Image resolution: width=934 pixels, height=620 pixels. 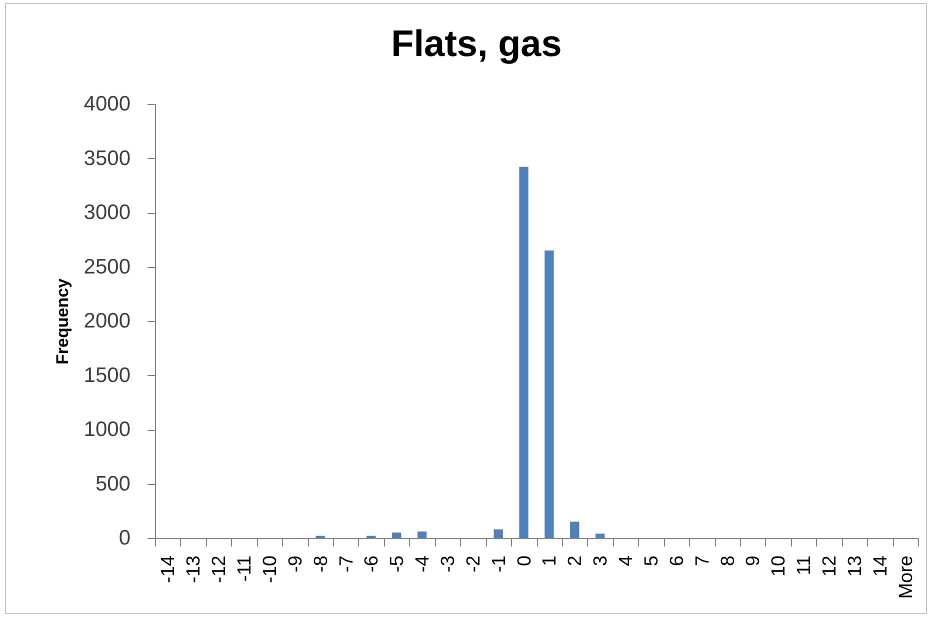 What do you see at coordinates (805, 566) in the screenshot?
I see `x-tick-label: 11` at bounding box center [805, 566].